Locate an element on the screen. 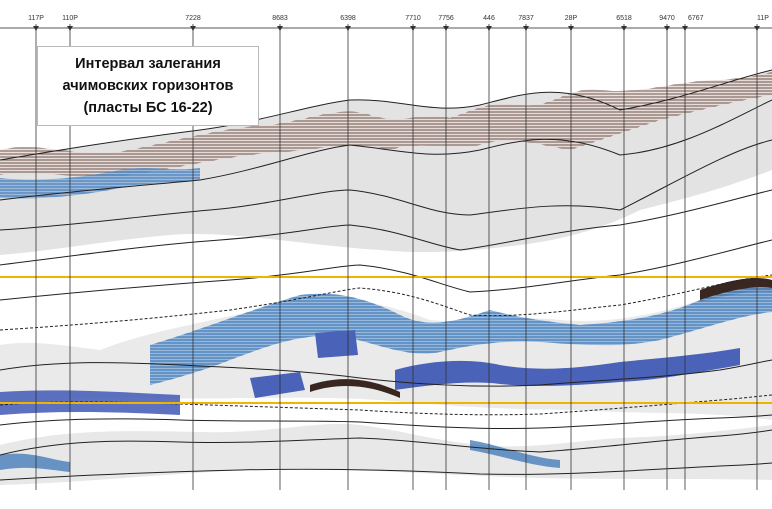 Image resolution: width=772 pixels, height=509 pixels. well-label: 28P is located at coordinates (571, 18).